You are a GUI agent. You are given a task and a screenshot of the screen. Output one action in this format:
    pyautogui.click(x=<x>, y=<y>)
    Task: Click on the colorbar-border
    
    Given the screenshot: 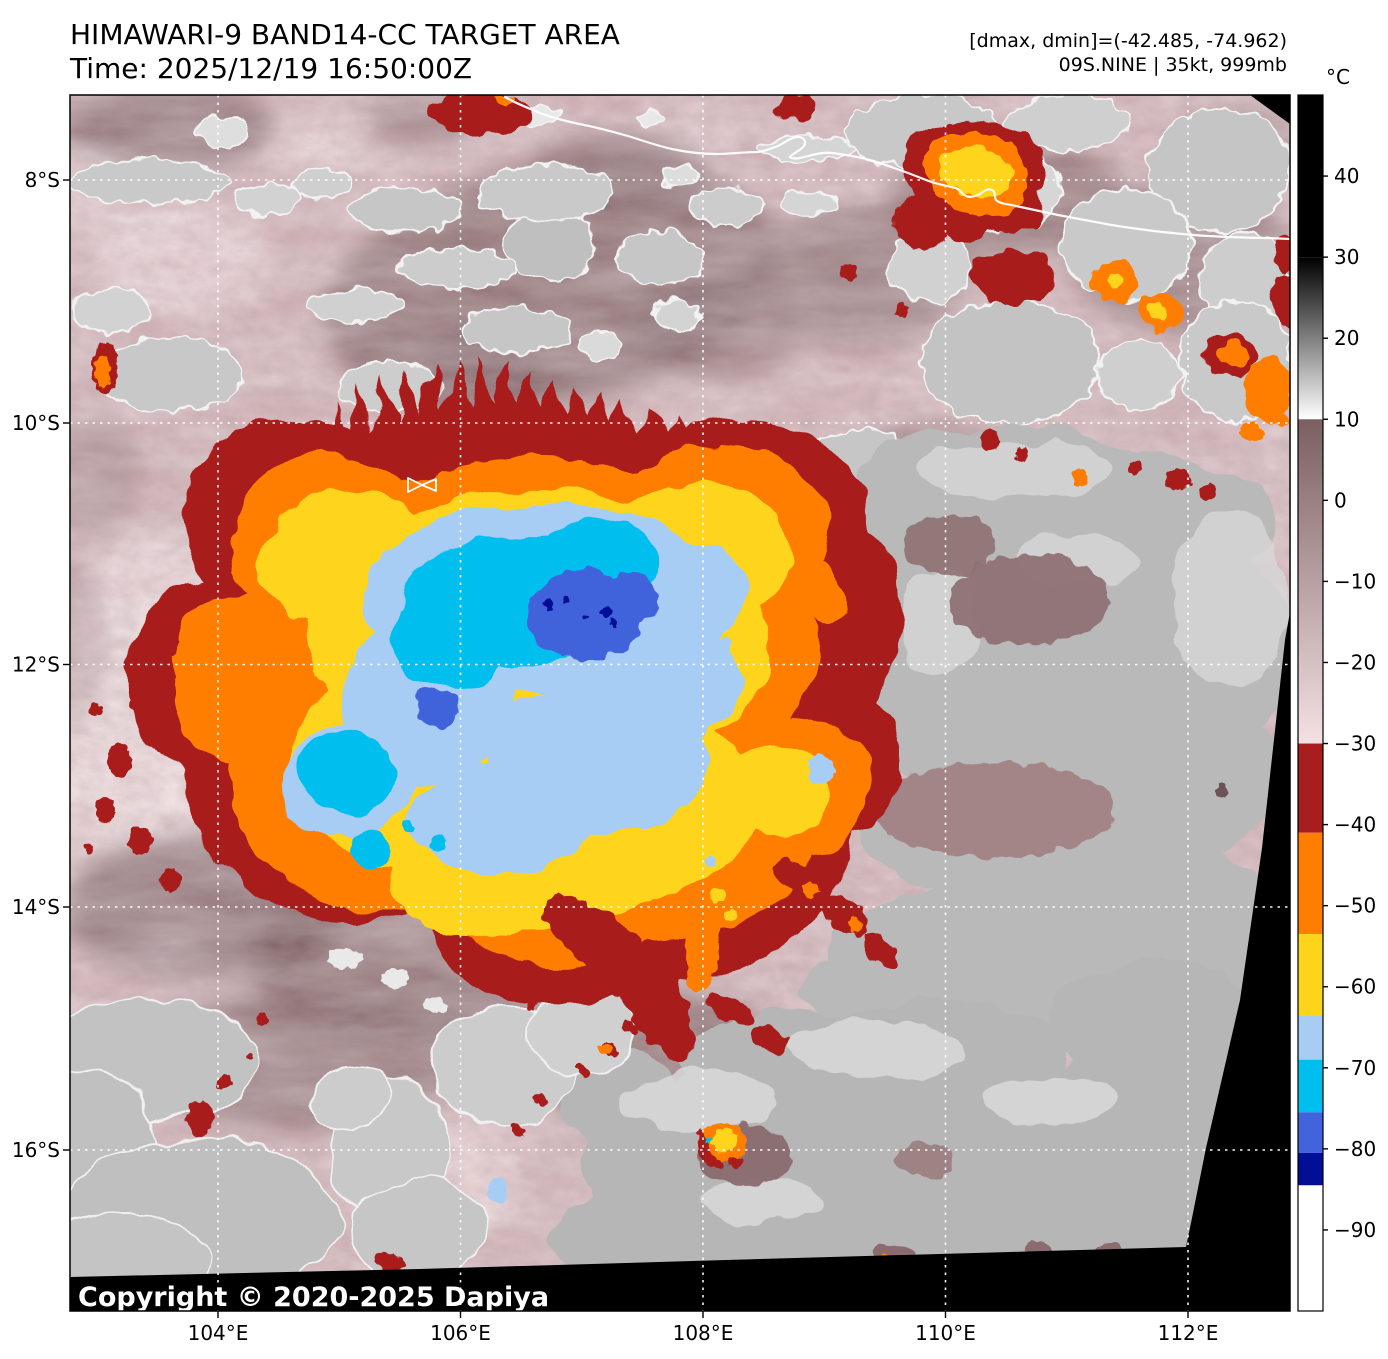 What is the action you would take?
    pyautogui.click(x=1310, y=703)
    